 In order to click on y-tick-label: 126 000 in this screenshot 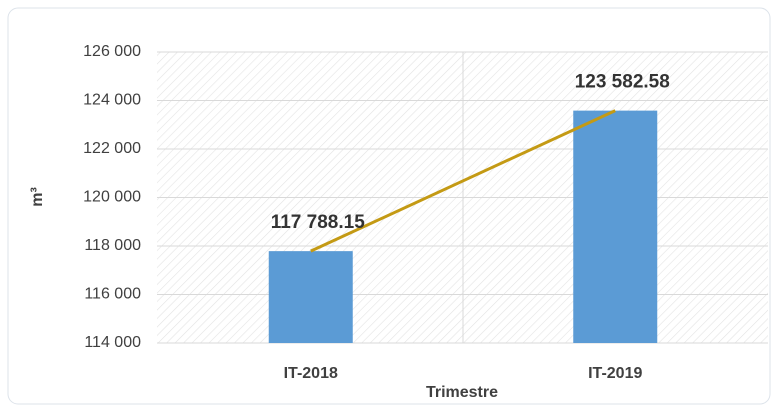, I will do `click(112, 51)`.